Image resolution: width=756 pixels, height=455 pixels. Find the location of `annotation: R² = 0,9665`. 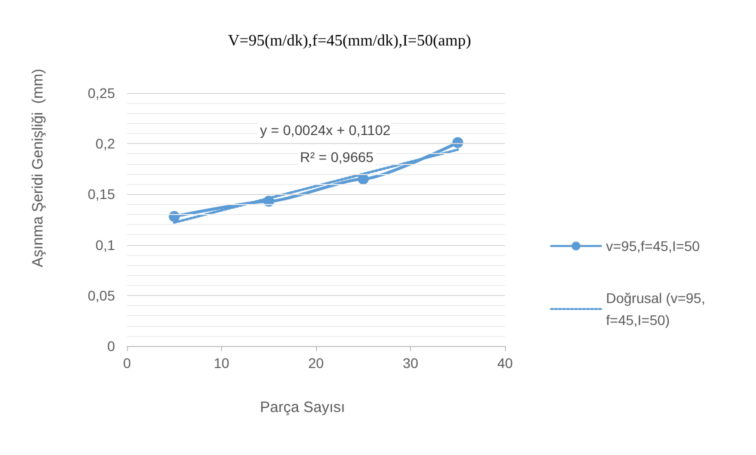

annotation: R² = 0,9665 is located at coordinates (337, 157).